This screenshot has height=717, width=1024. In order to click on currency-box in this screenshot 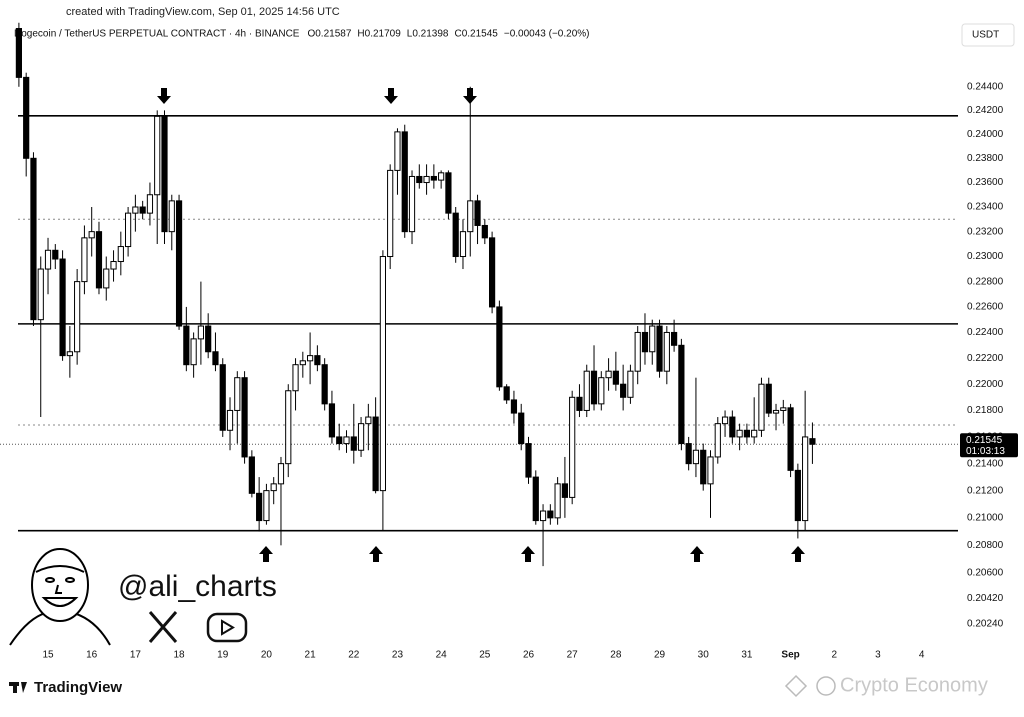, I will do `click(988, 35)`.